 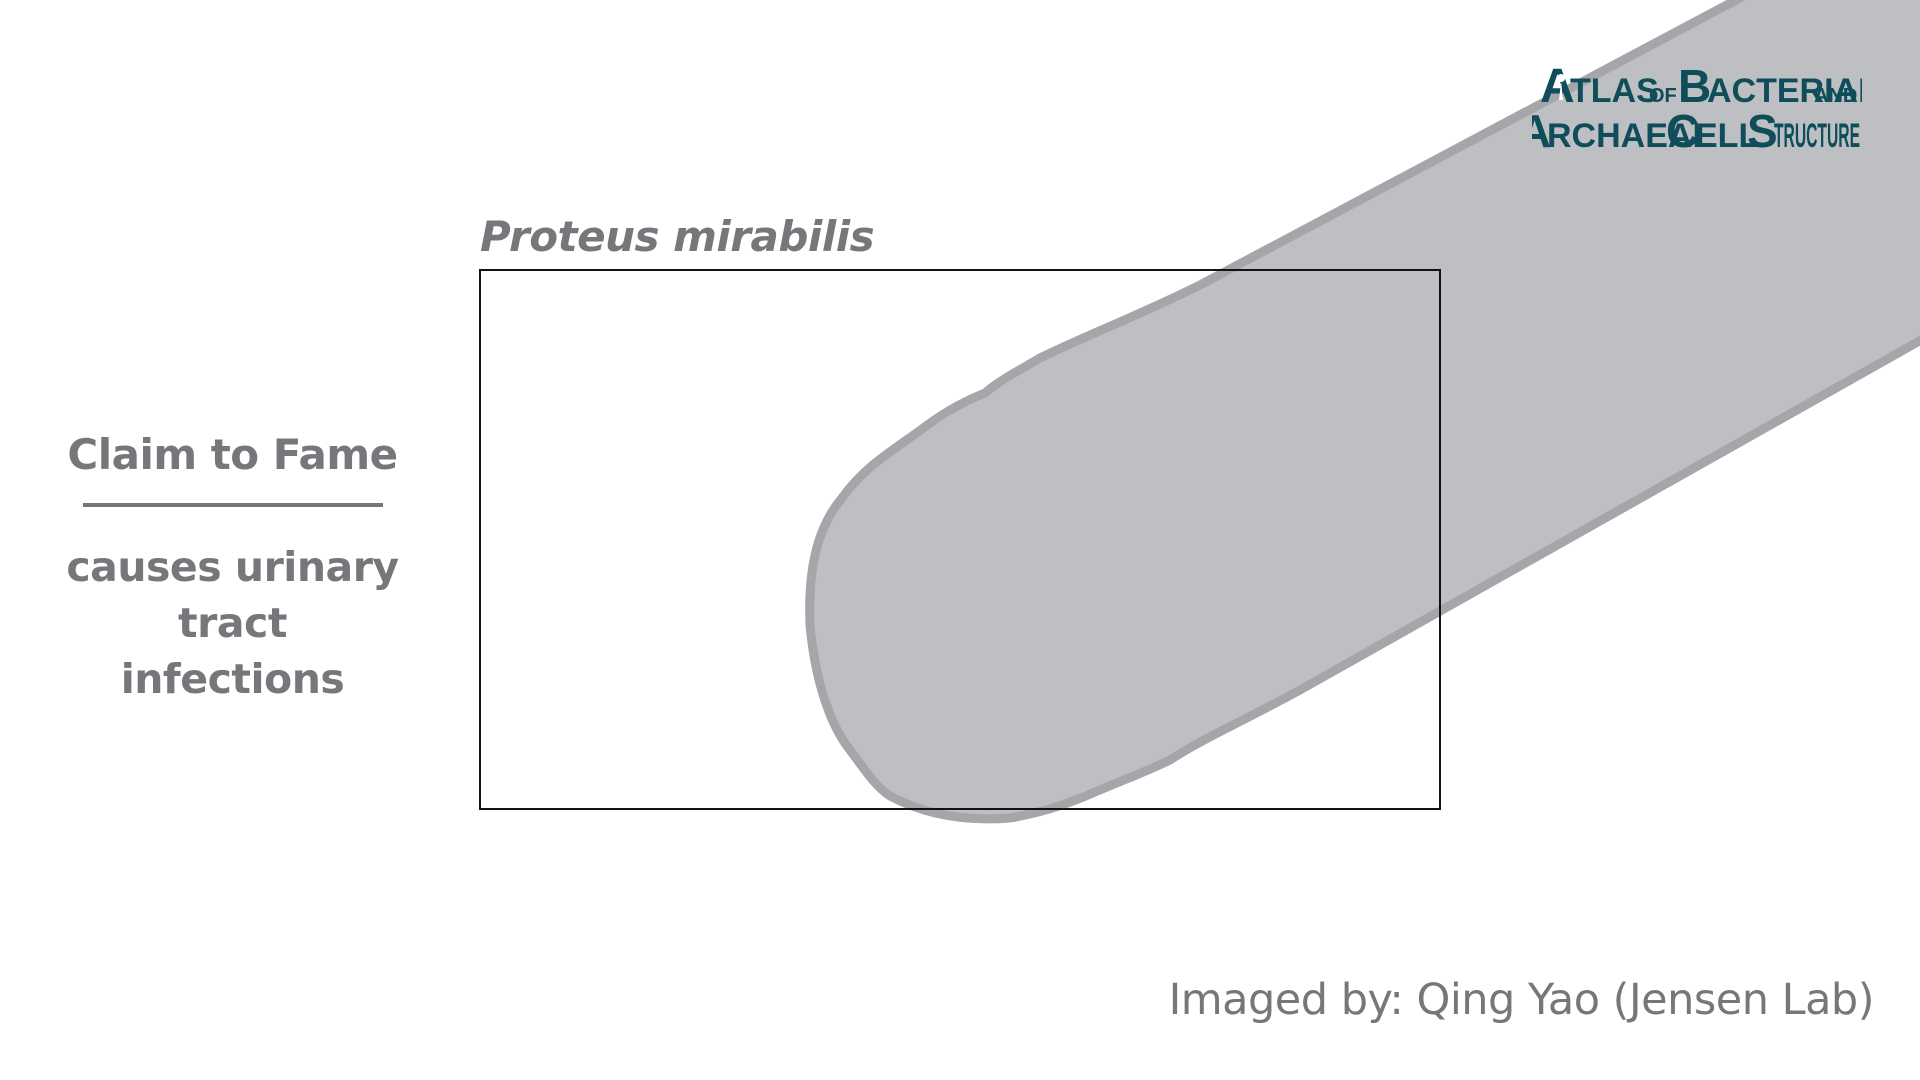 What do you see at coordinates (1817, 135) in the screenshot?
I see `svg-text: TRUCTURE` at bounding box center [1817, 135].